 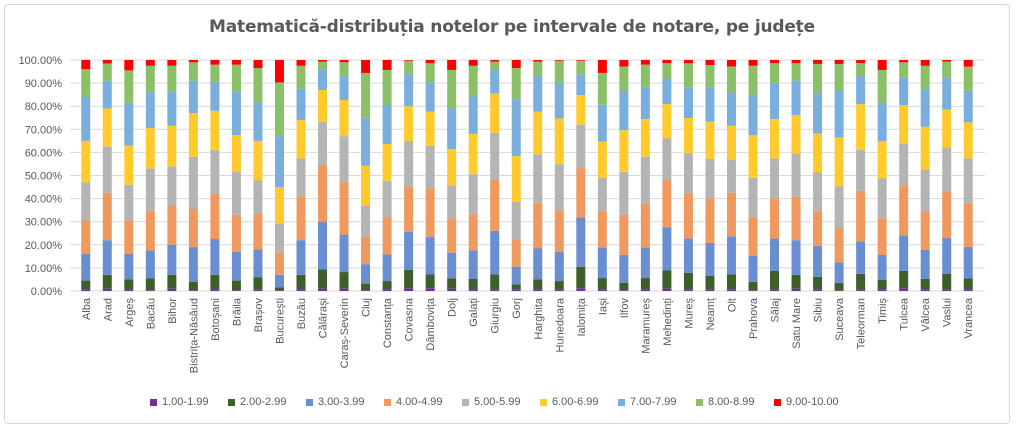 I want to click on x-tick-label: Dâmbovița, so click(x=431, y=323).